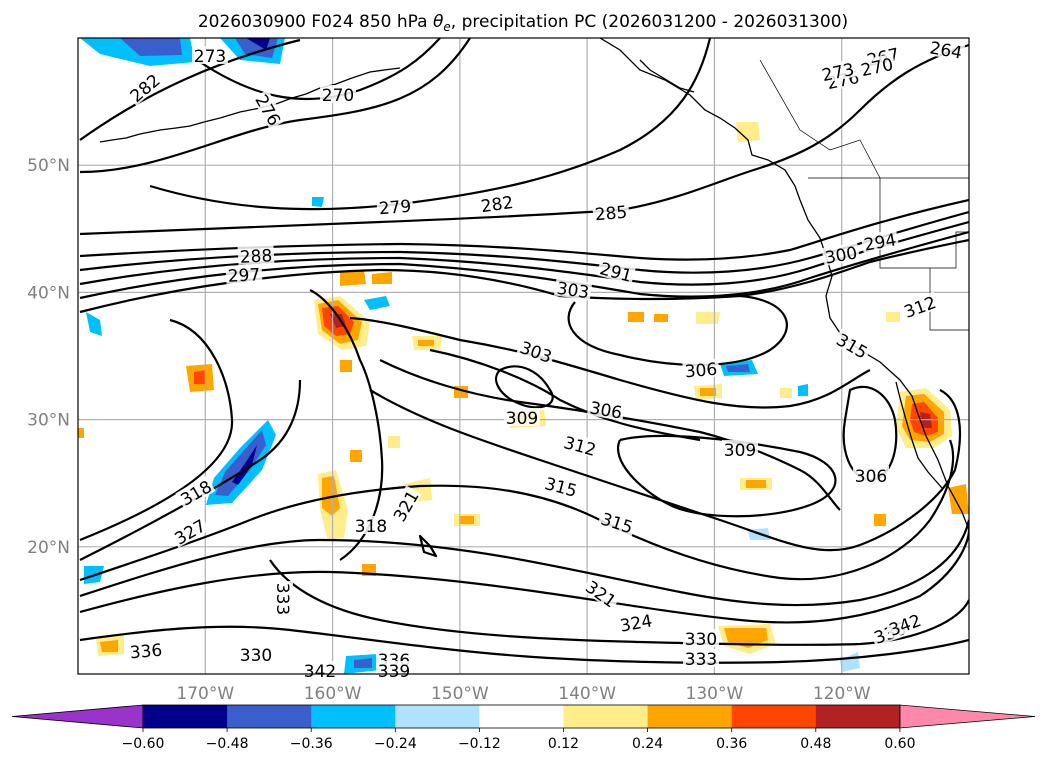  Describe the element at coordinates (460, 694) in the screenshot. I see `lon-tick-label: 150°W` at that location.